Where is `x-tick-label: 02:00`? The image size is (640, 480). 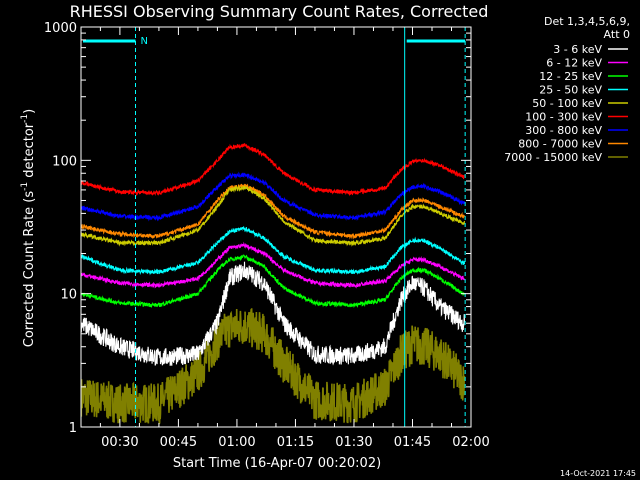 x-tick-label: 02:00 is located at coordinates (470, 442).